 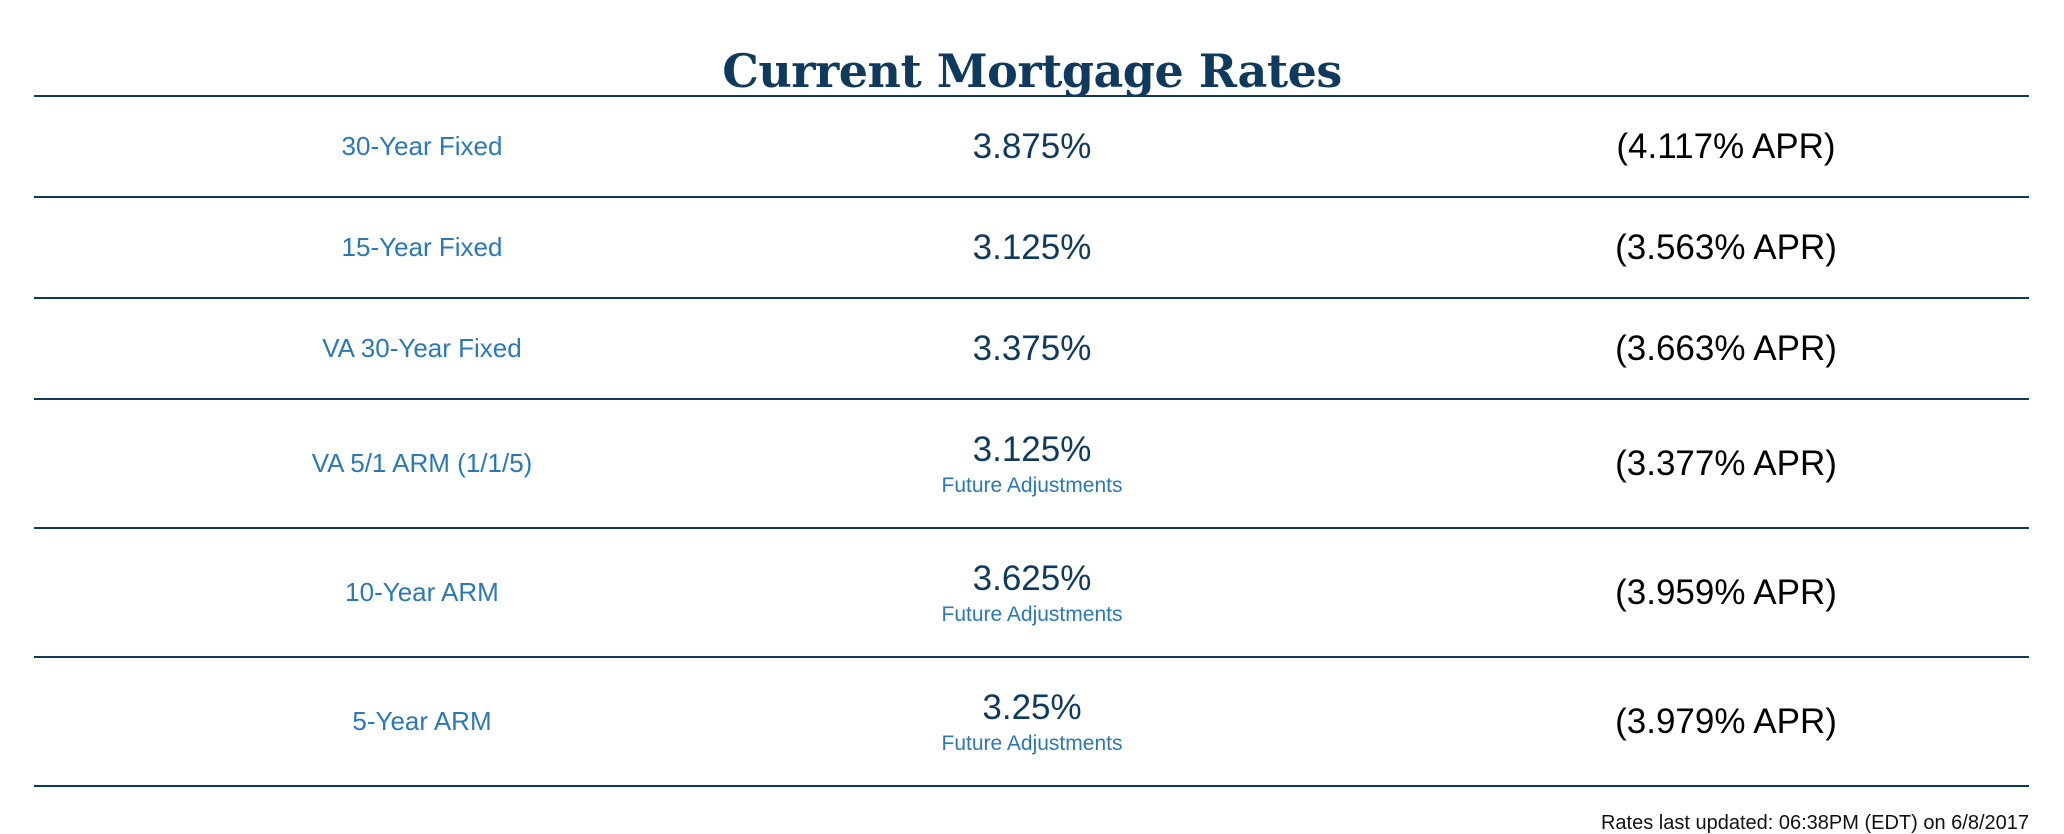 What do you see at coordinates (1032, 578) in the screenshot?
I see `rate-value: 3.625%` at bounding box center [1032, 578].